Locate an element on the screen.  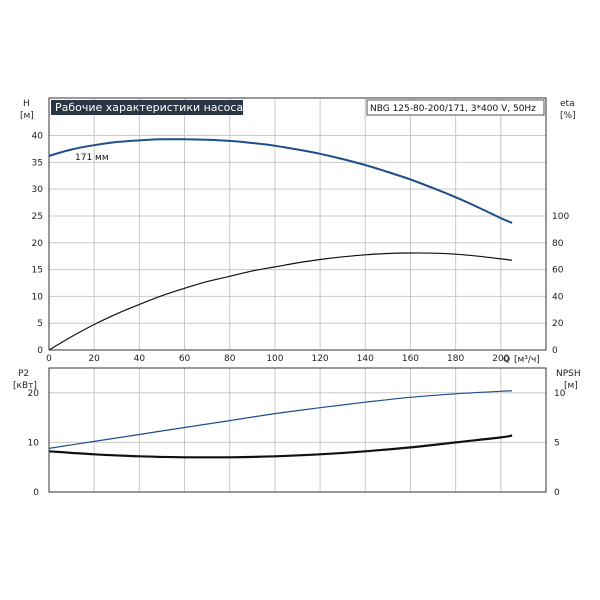
curve-label-171mm: 171 мм is located at coordinates (92, 158).